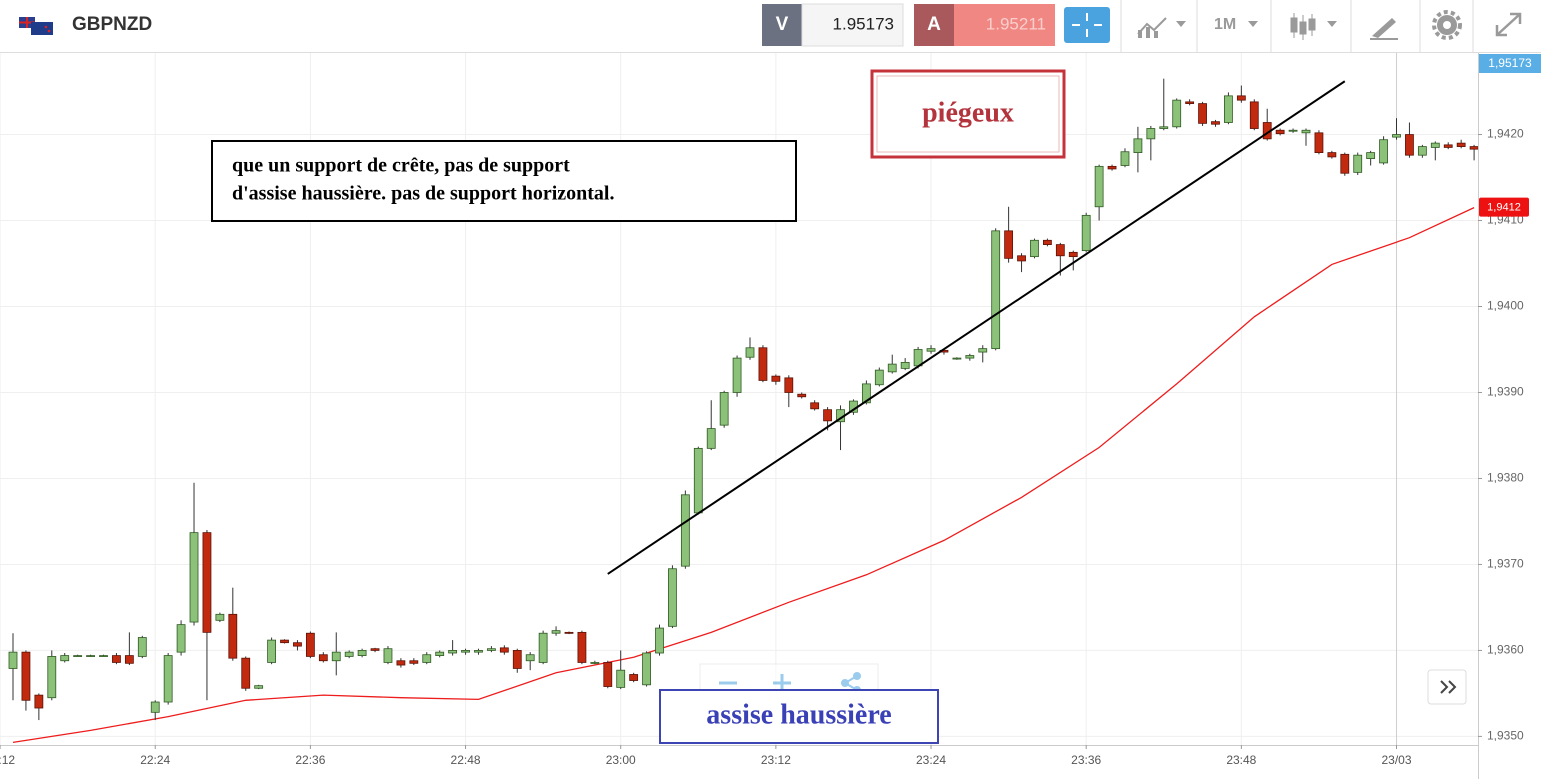 The width and height of the screenshot is (1541, 779). What do you see at coordinates (1016, 23) in the screenshot?
I see `buy-price: 1.95211` at bounding box center [1016, 23].